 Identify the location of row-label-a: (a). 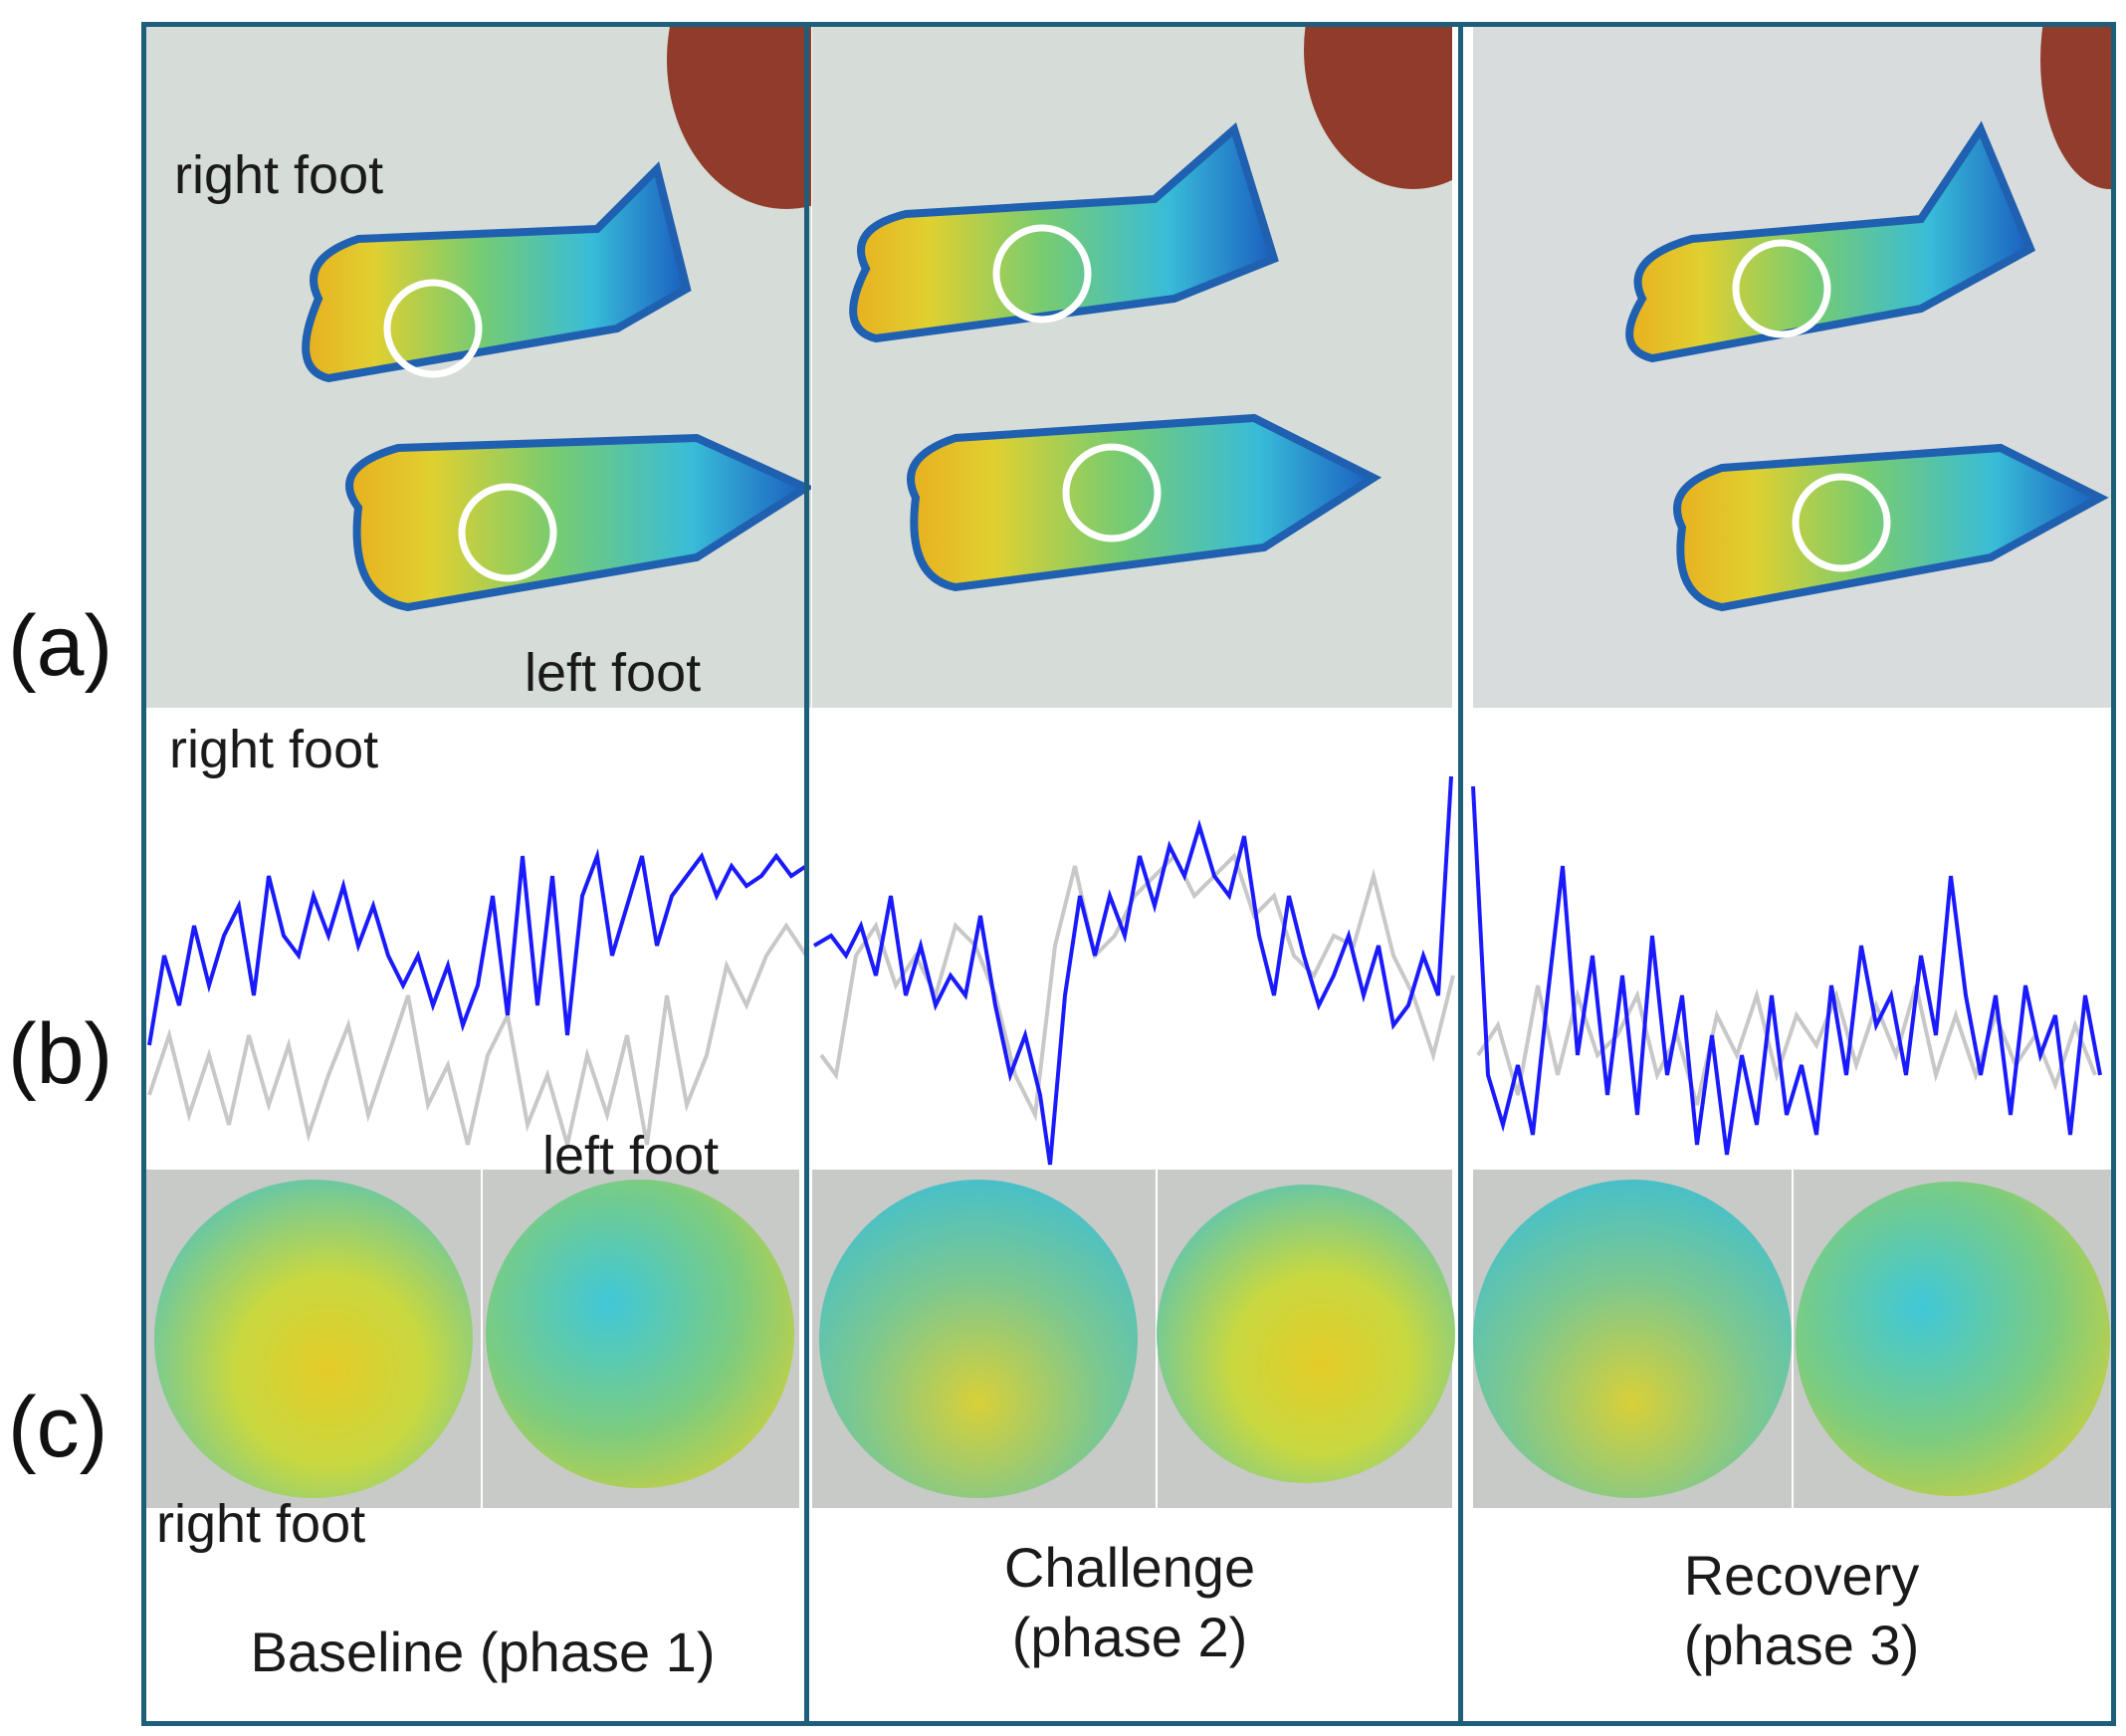
(60, 646).